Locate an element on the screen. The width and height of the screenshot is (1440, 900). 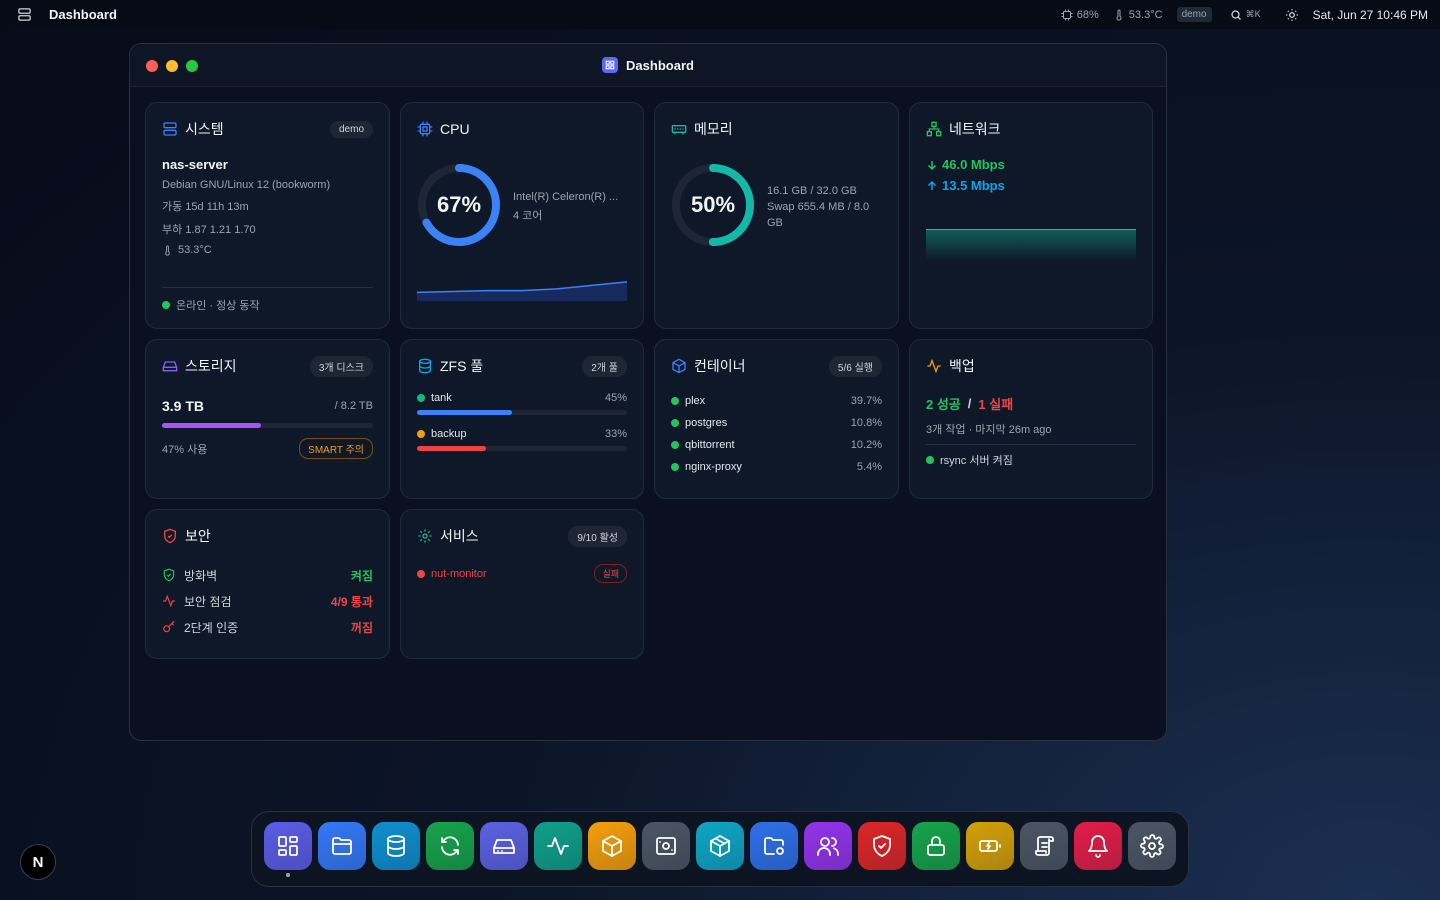
dock-storage-button is located at coordinates (396, 846).